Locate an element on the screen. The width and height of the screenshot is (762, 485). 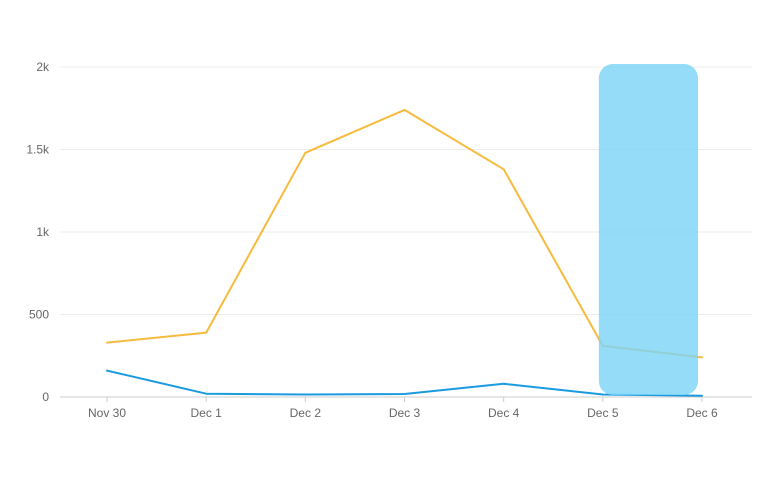
y-tick-label: 1.5k is located at coordinates (38, 150).